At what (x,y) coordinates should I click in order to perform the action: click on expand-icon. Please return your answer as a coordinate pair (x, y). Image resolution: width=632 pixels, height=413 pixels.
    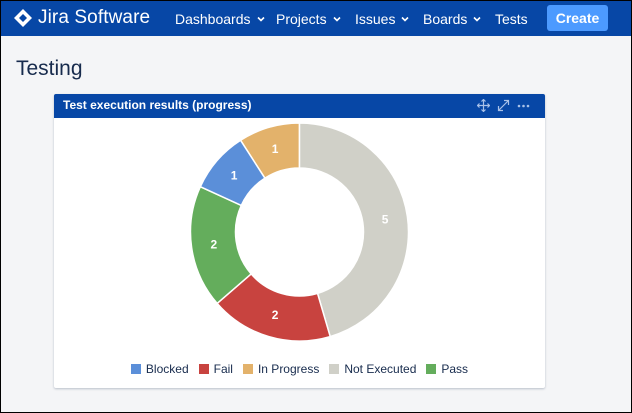
    Looking at the image, I should click on (503, 105).